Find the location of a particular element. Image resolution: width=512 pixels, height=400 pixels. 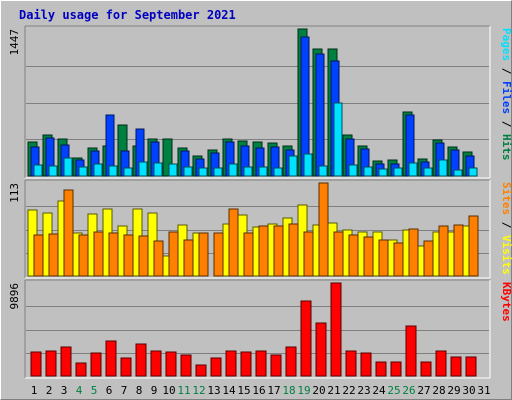

legend-entry: Files is located at coordinates (506, 97).